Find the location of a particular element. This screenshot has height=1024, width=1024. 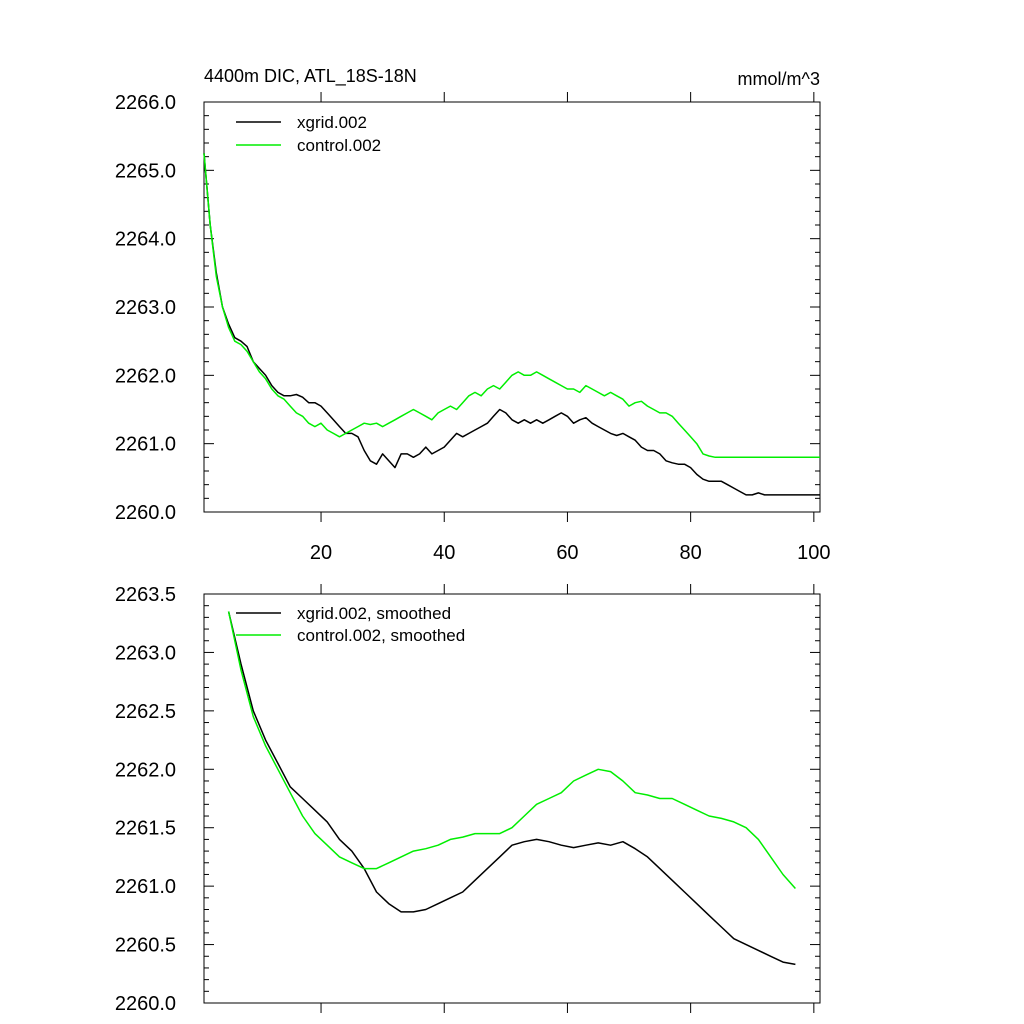

y-tick-label: 2264.0 is located at coordinates (145, 240).